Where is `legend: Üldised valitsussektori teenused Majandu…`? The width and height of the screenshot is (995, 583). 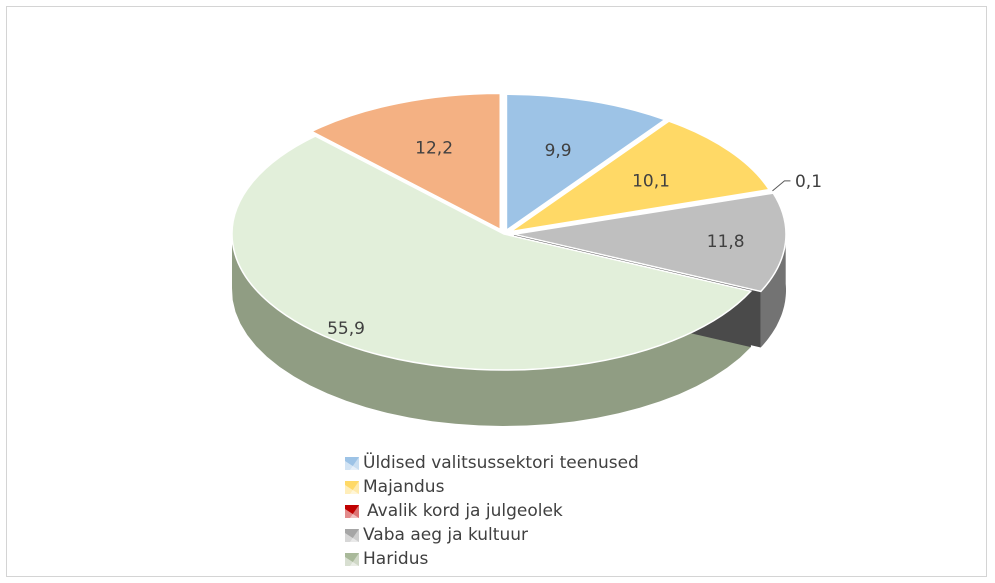 legend: Üldised valitsussektori teenused Majandu… is located at coordinates (492, 511).